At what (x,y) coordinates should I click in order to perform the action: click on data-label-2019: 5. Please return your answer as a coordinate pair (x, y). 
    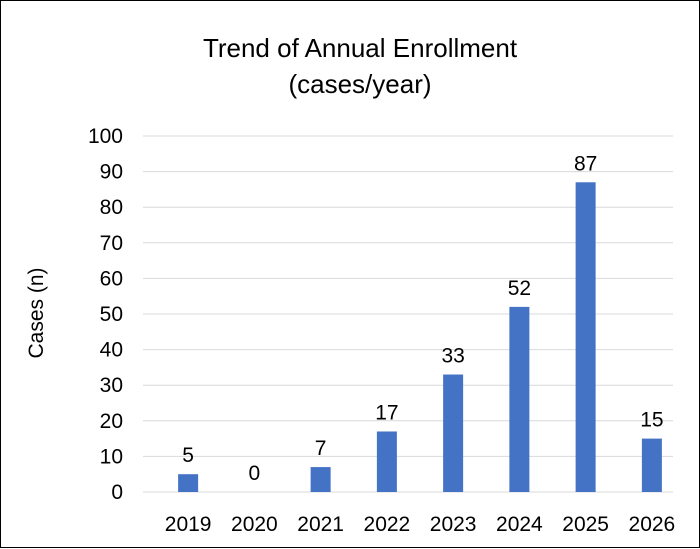
    Looking at the image, I should click on (188, 455).